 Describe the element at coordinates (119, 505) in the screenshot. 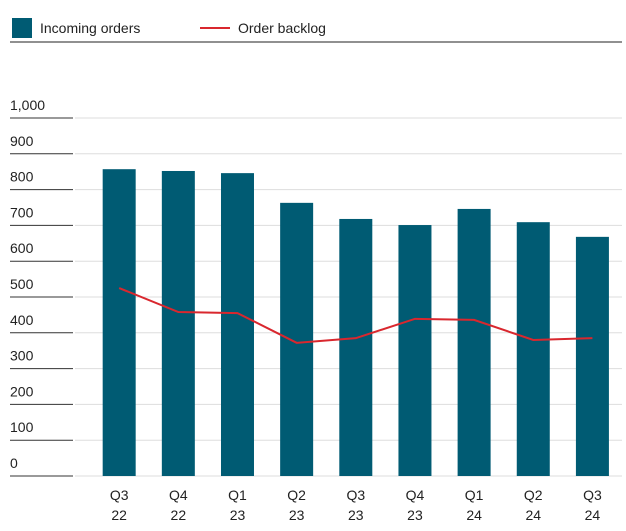

I see `x-tick-label: Q3 22` at that location.